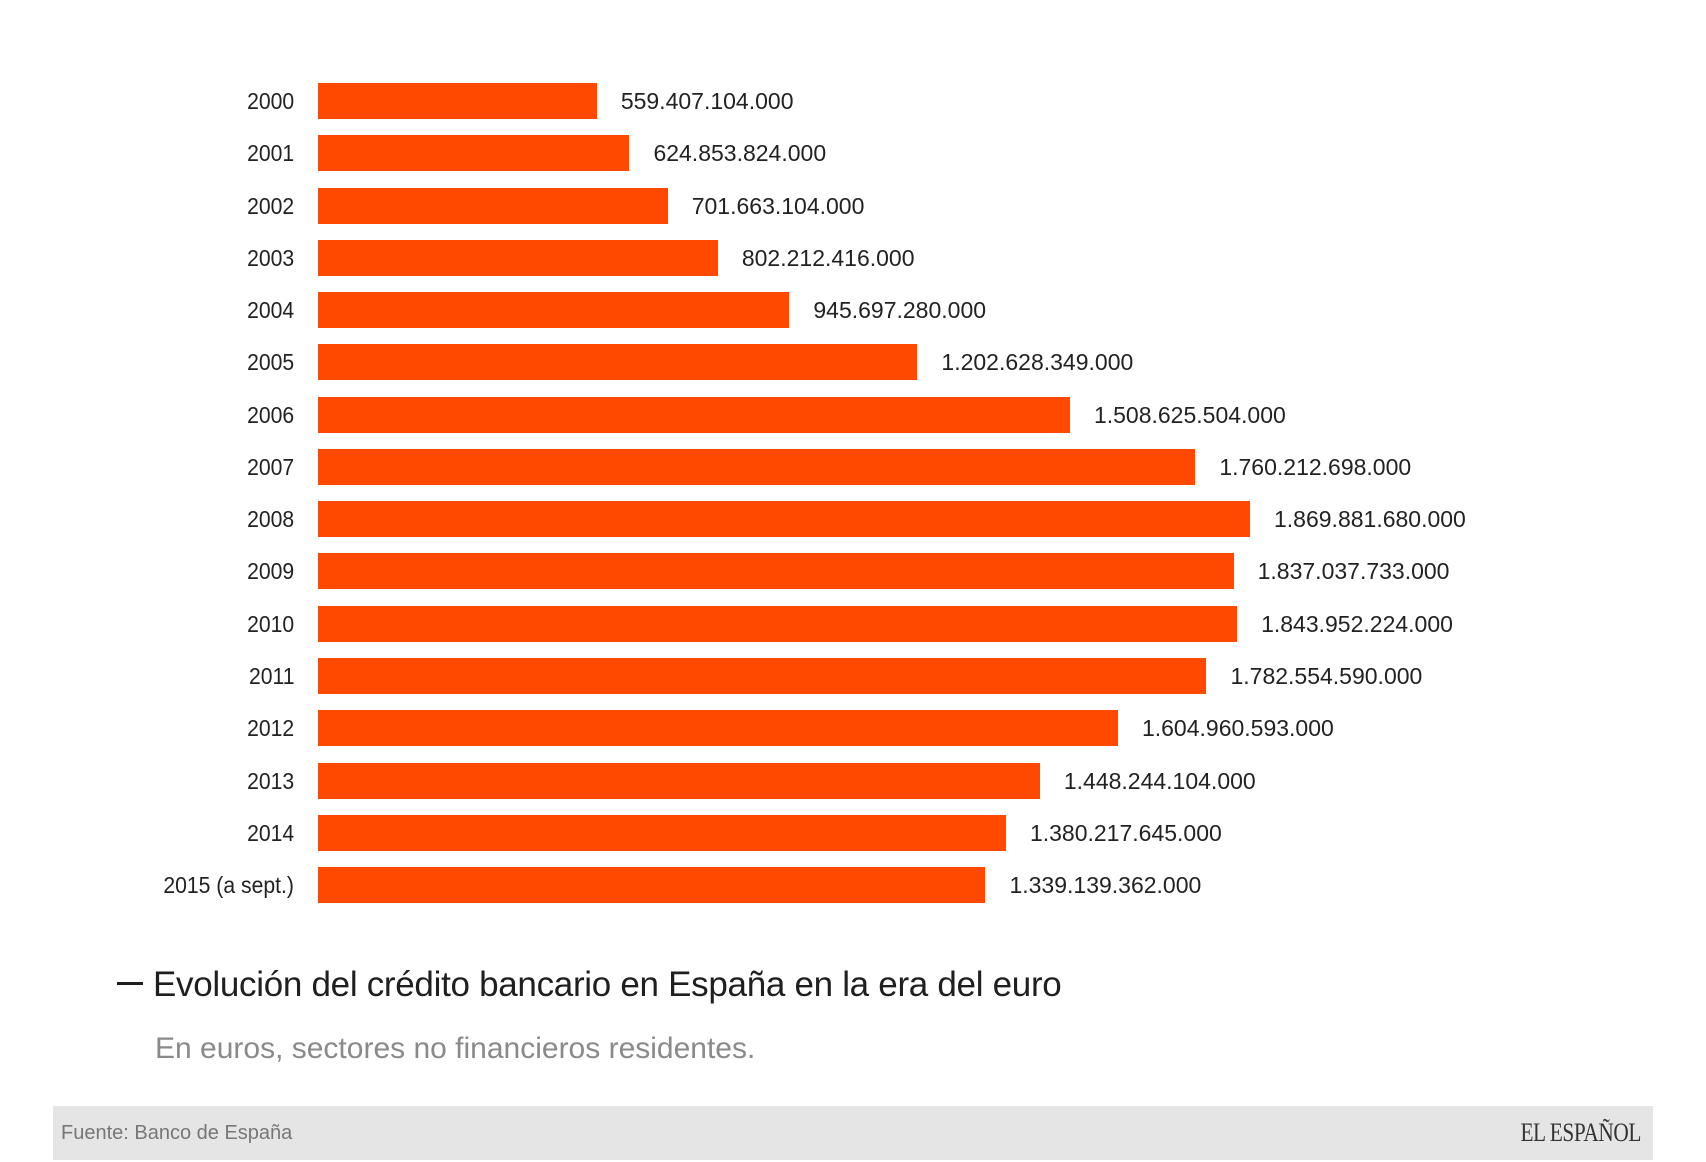 The width and height of the screenshot is (1706, 1162). I want to click on data-label: 624.853.824.000, so click(740, 153).